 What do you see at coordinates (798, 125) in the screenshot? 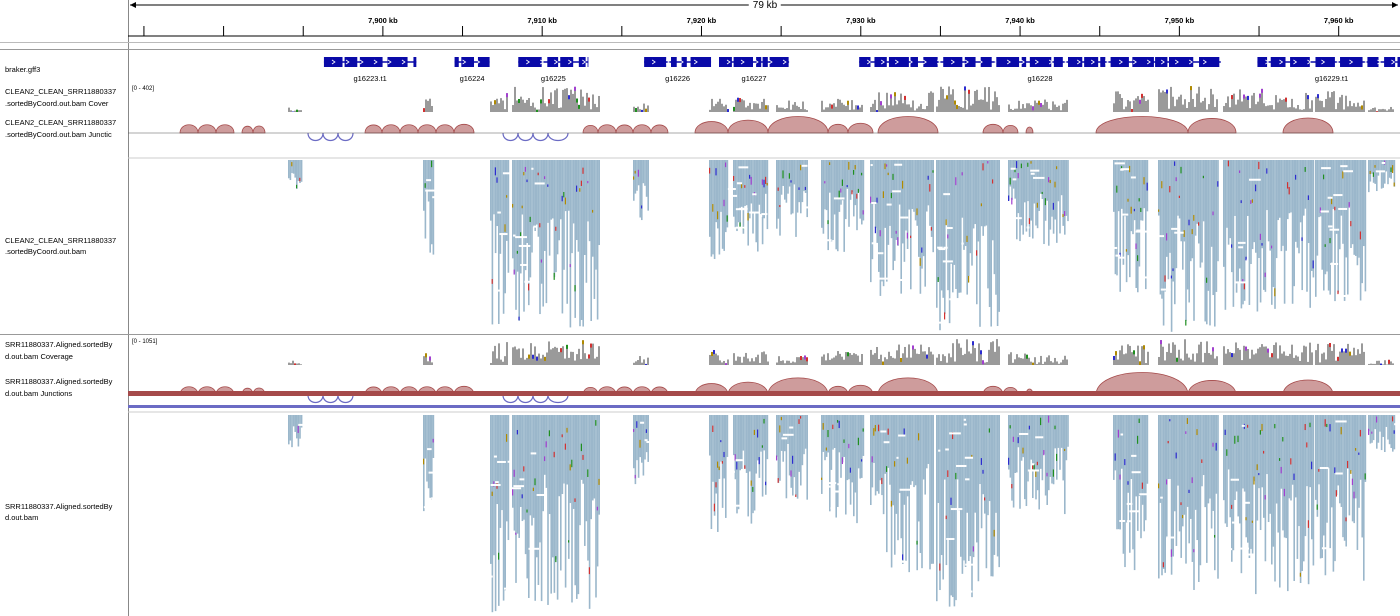
I see `junction-arc` at bounding box center [798, 125].